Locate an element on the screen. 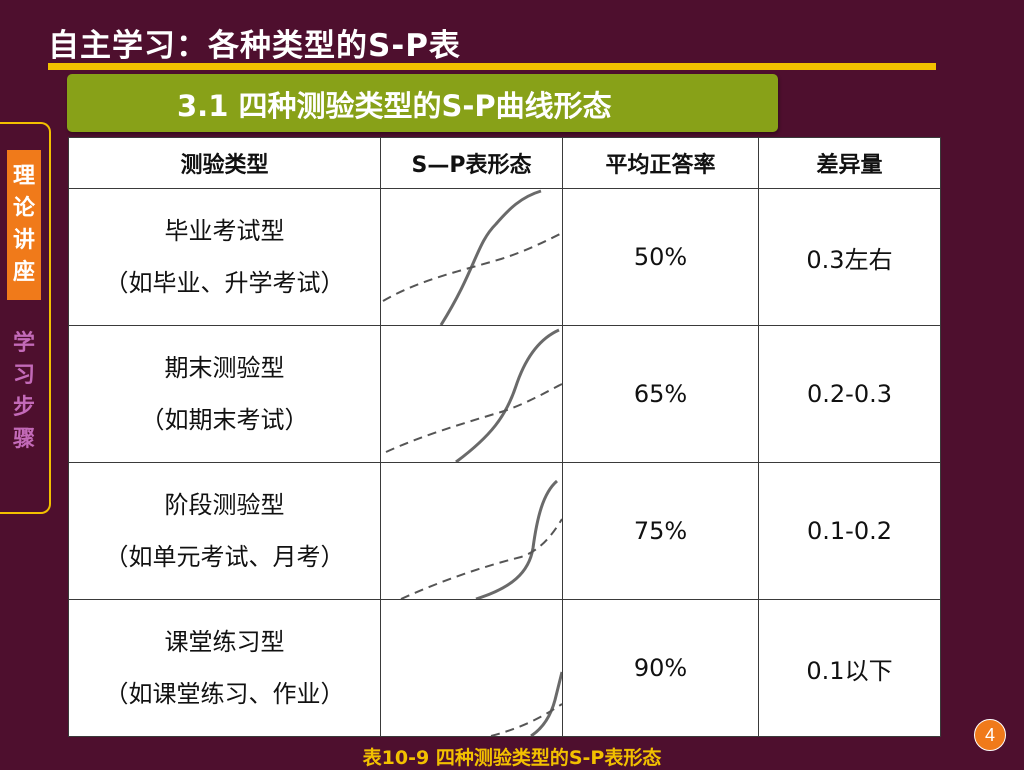  test-type-name: 课堂练习型 is located at coordinates (224, 642).